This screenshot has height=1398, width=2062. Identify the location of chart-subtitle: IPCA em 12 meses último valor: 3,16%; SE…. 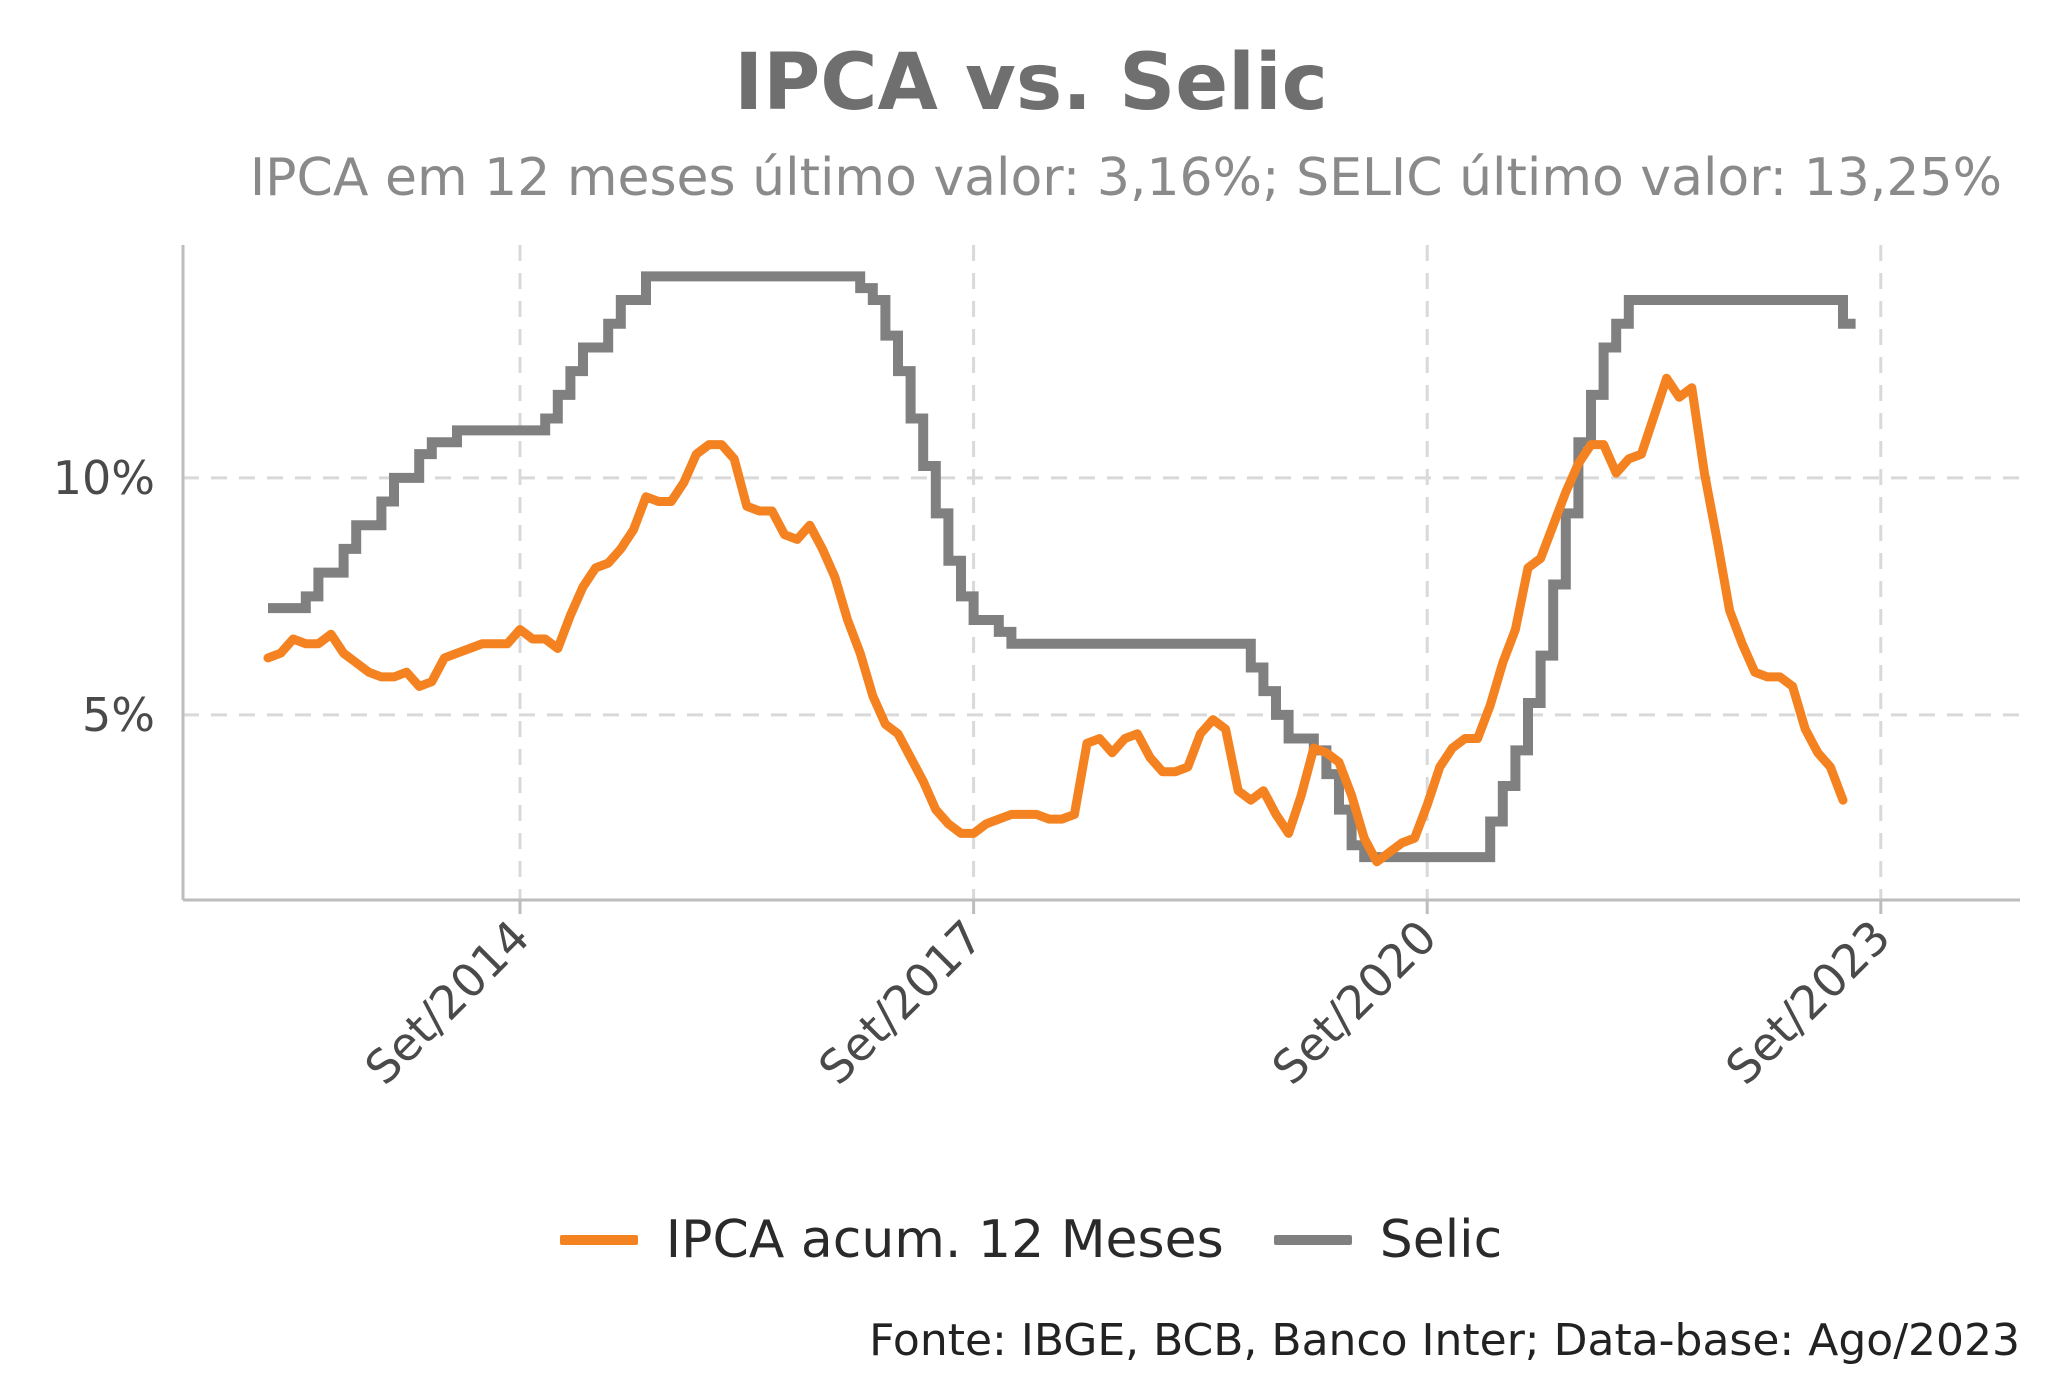
(1125, 178).